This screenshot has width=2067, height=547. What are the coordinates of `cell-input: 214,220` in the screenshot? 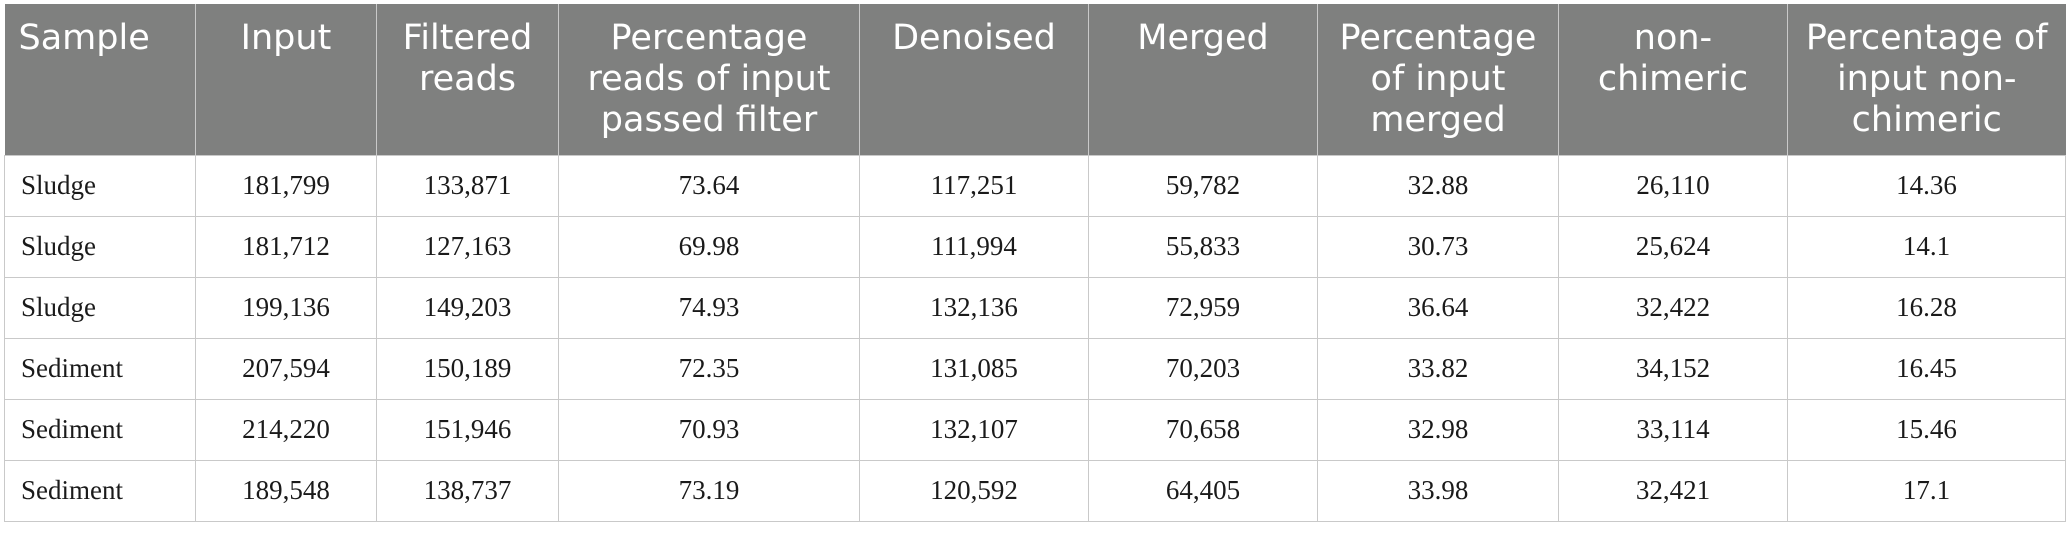 It's located at (286, 429).